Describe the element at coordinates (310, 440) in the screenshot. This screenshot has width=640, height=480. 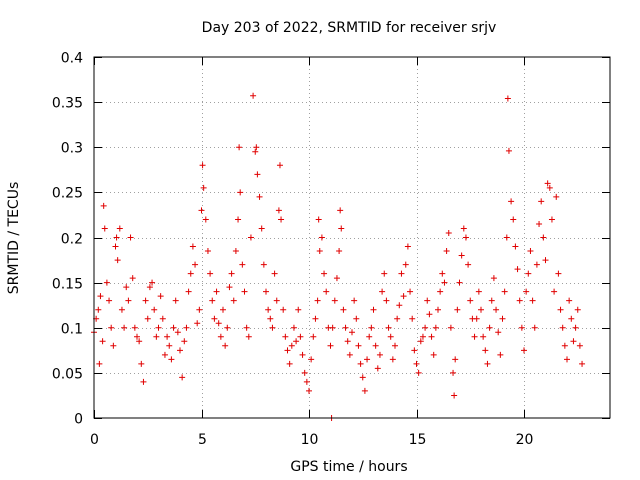
I see `x-tick-label: 10` at that location.